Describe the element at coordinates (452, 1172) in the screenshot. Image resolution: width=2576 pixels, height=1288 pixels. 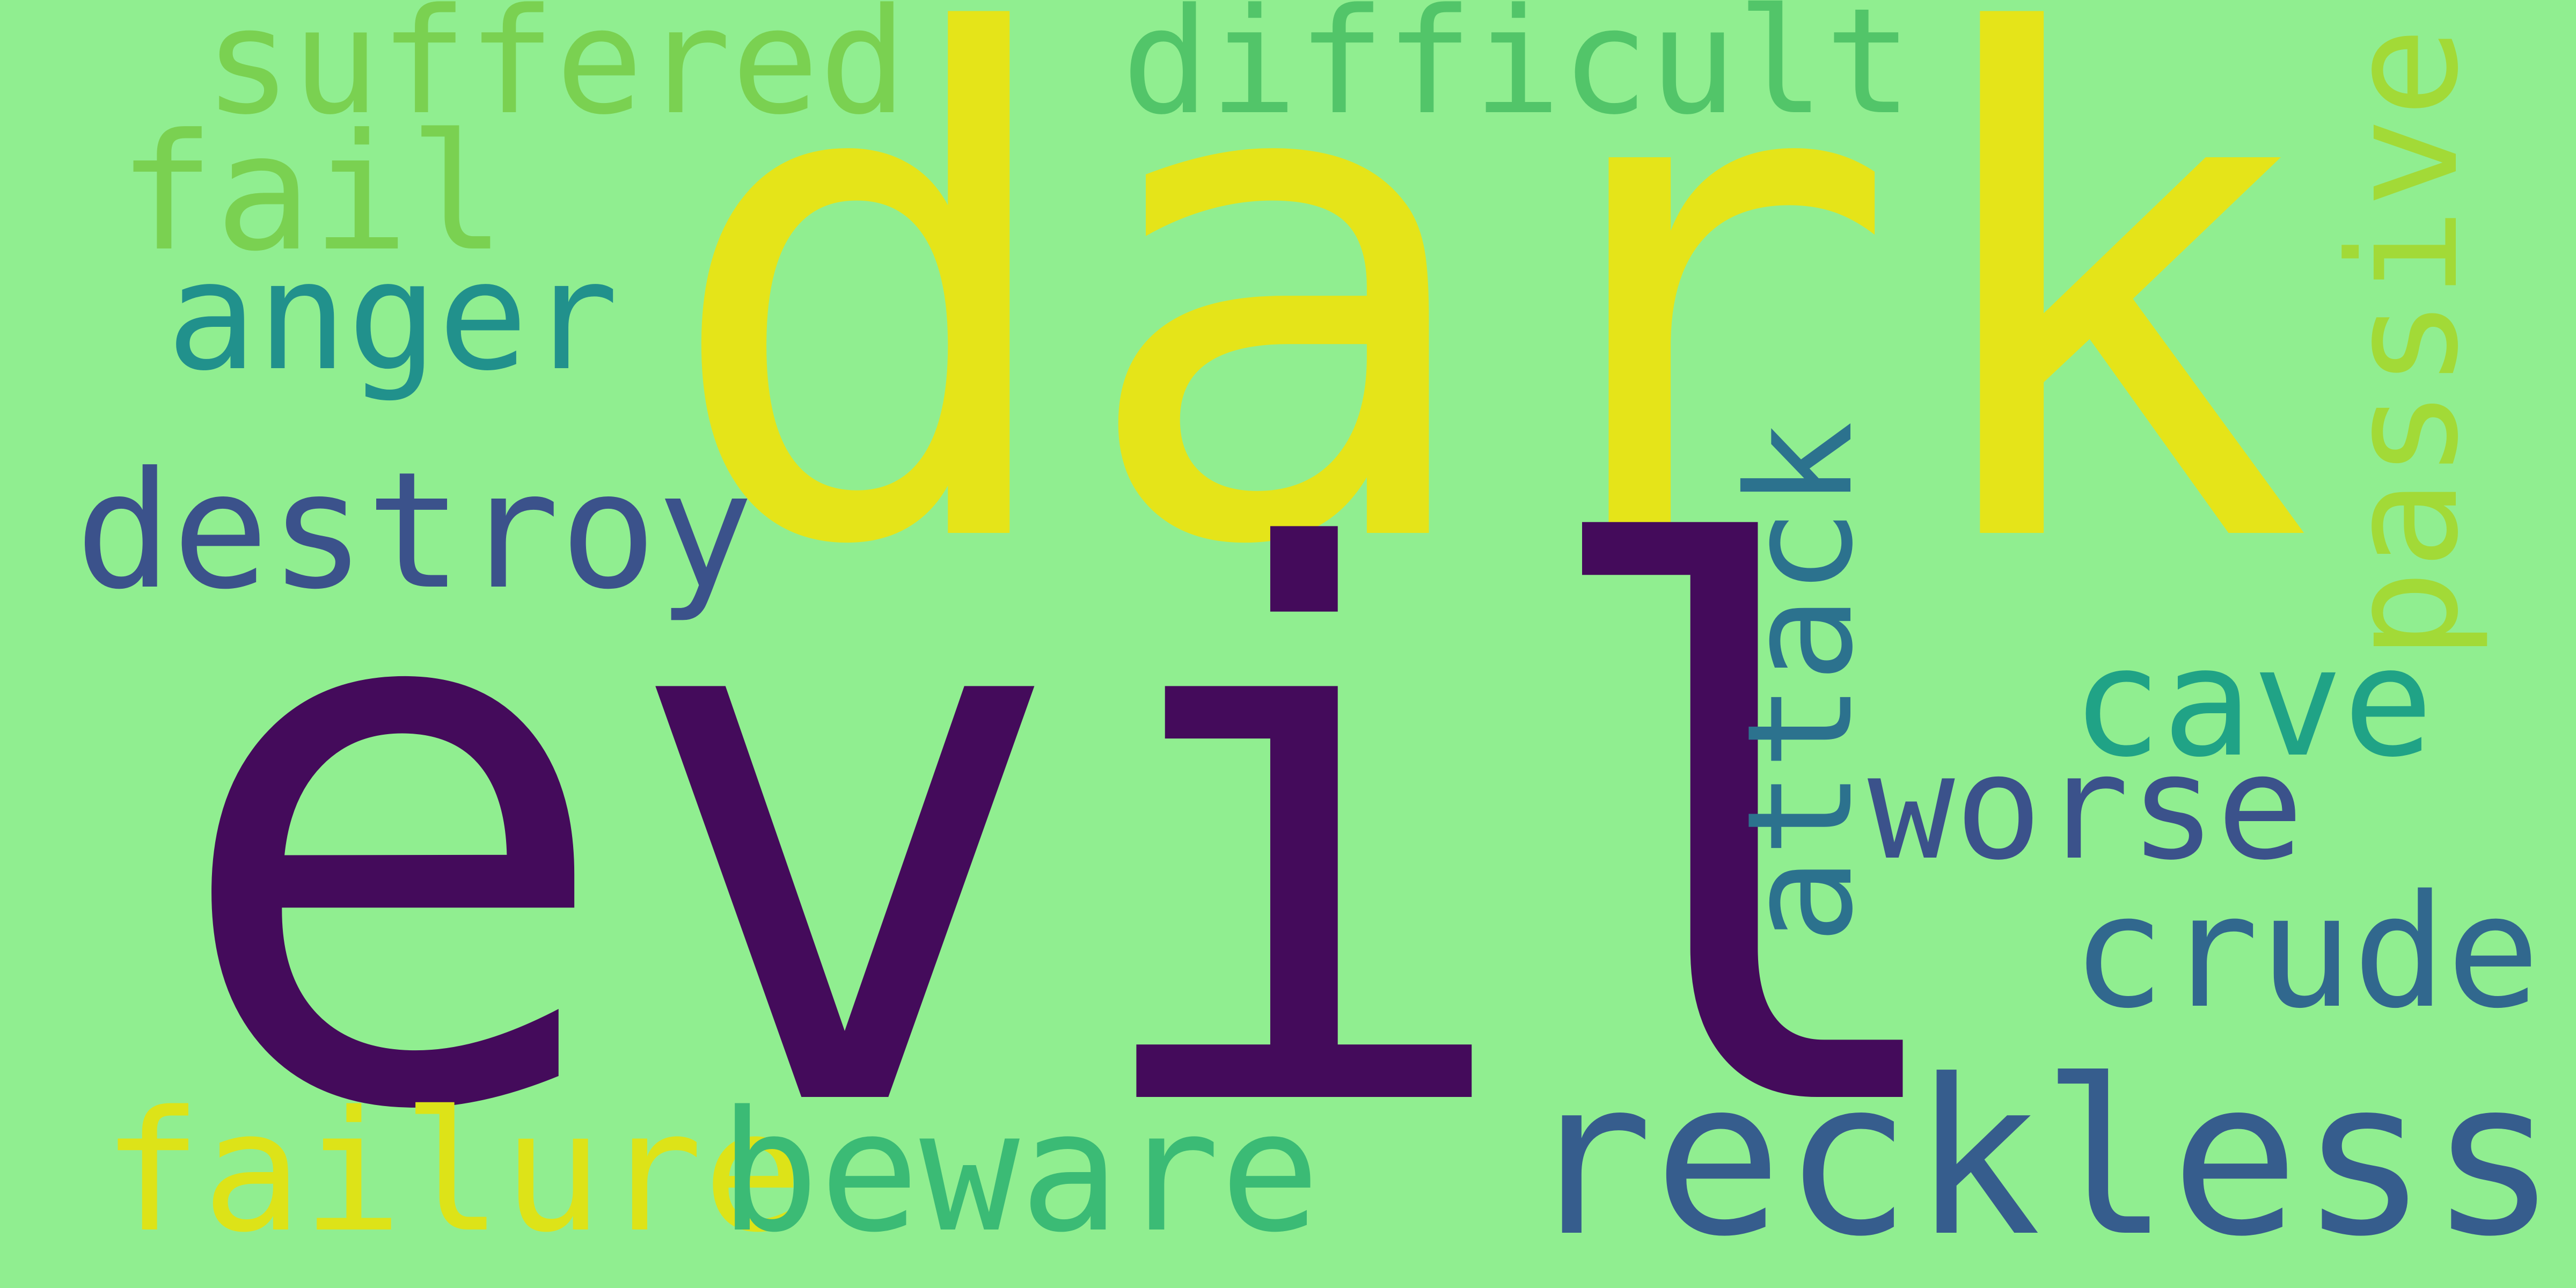
I see `word-failure: failure` at that location.